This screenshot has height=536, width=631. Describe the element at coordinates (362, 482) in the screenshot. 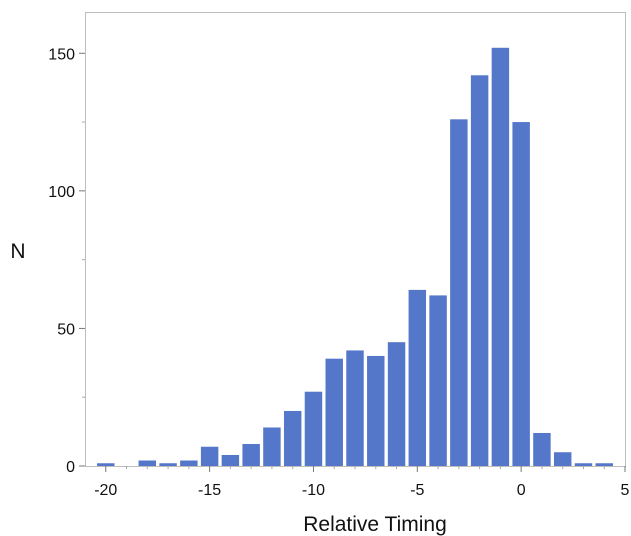

I see `x-axis: -20 -15 -10 -5 0 5` at that location.